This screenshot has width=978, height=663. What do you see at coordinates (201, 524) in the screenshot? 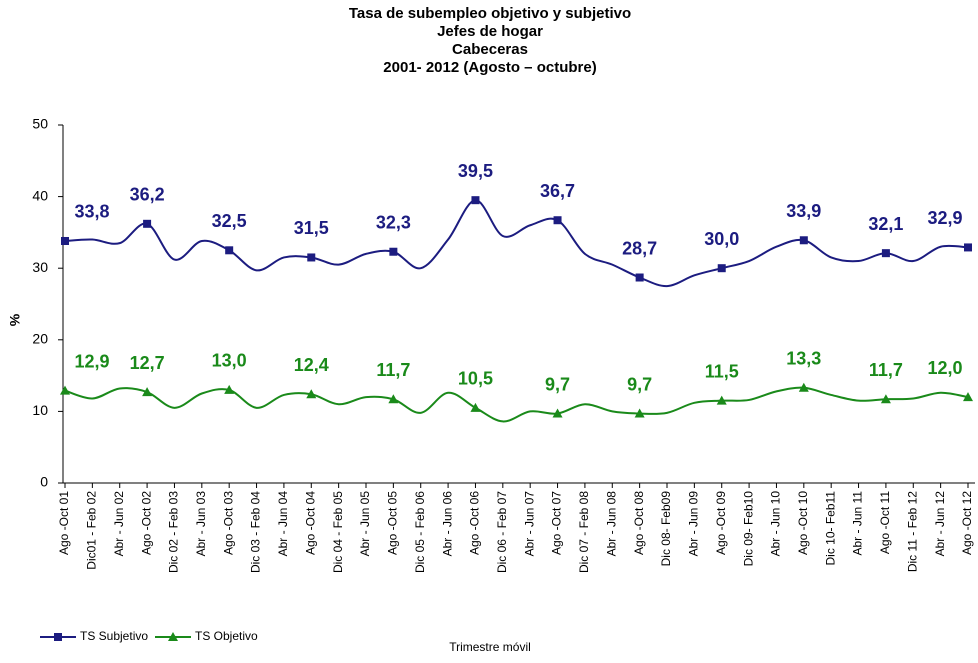
I see `x-tick-label: Abr - Jun 03` at bounding box center [201, 524].